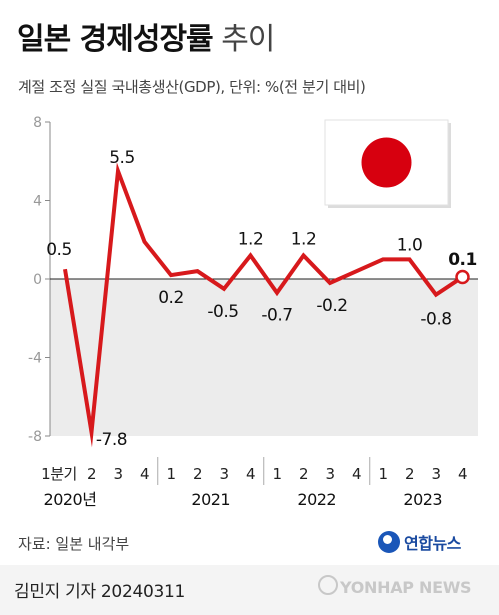 The height and width of the screenshot is (615, 499). Describe the element at coordinates (435, 320) in the screenshot. I see `data-label: -0.8` at that location.